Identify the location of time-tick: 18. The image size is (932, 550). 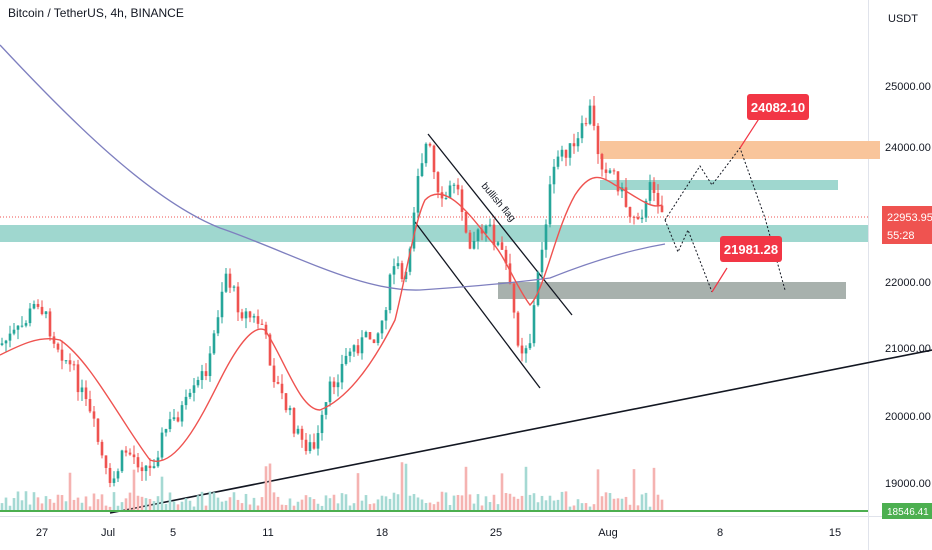
(382, 533).